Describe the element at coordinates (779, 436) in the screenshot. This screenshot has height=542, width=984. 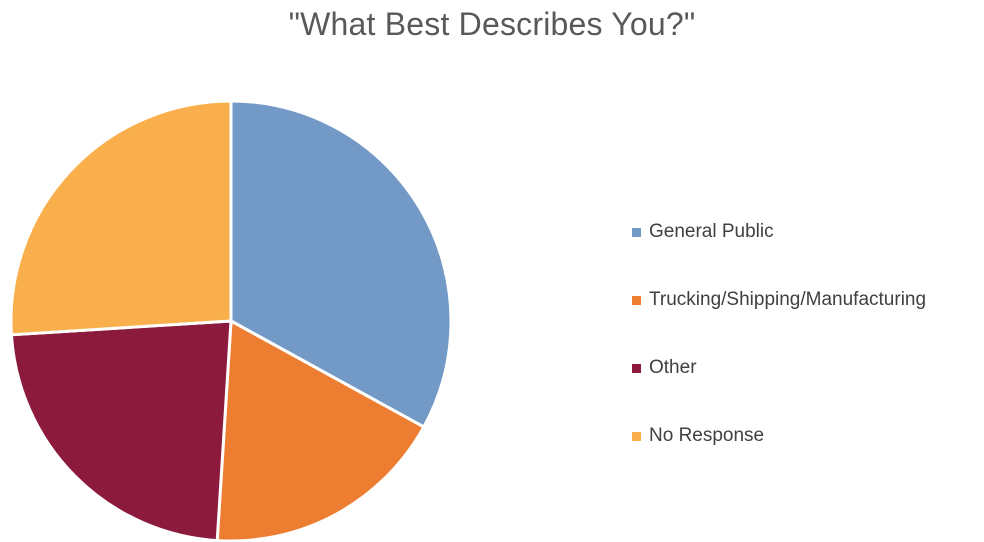
I see `legend-item: No Response` at that location.